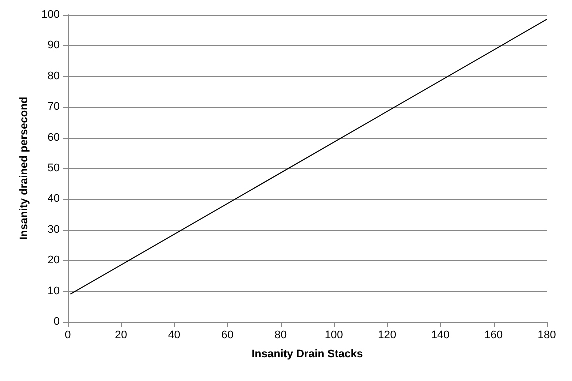 Image resolution: width=572 pixels, height=381 pixels. What do you see at coordinates (54, 138) in the screenshot?
I see `y-tick-label: 60` at bounding box center [54, 138].